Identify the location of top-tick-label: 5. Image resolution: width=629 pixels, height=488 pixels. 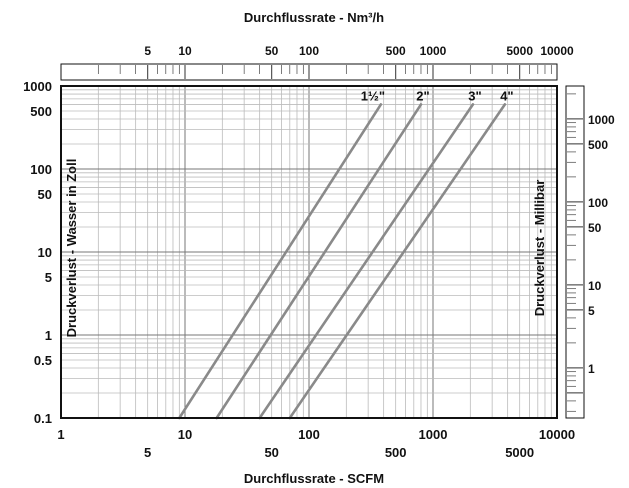
(147, 51).